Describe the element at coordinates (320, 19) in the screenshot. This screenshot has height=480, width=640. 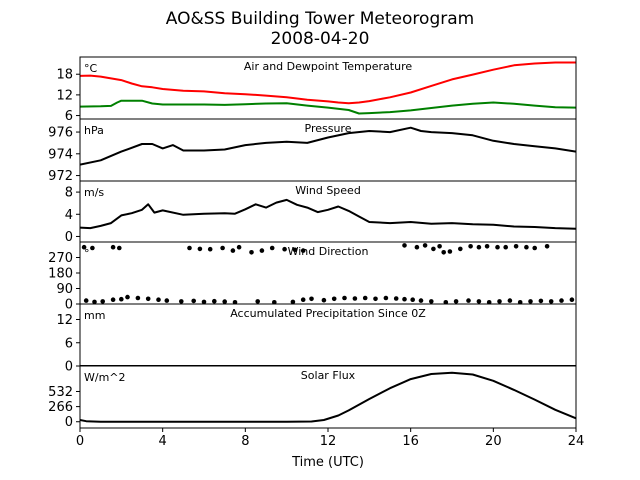
I see `figure-title: AO&SS Building Tower Meteorogram` at that location.